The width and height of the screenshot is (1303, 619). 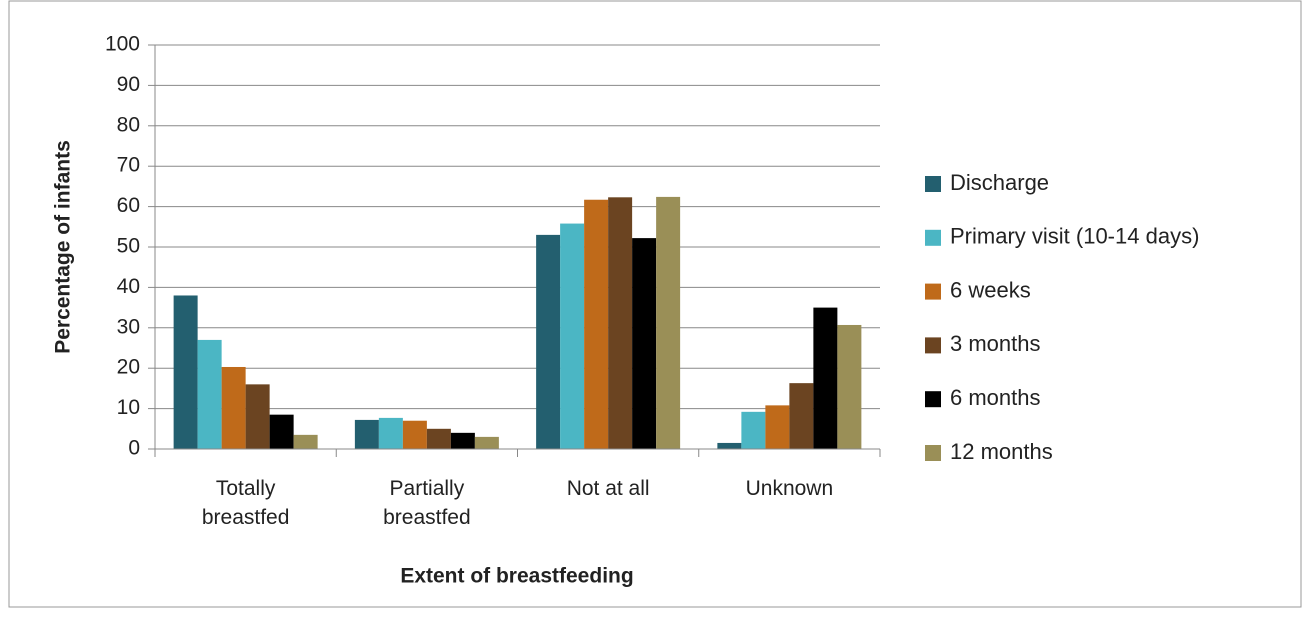 What do you see at coordinates (990, 289) in the screenshot?
I see `legend-label: 6 weeks` at bounding box center [990, 289].